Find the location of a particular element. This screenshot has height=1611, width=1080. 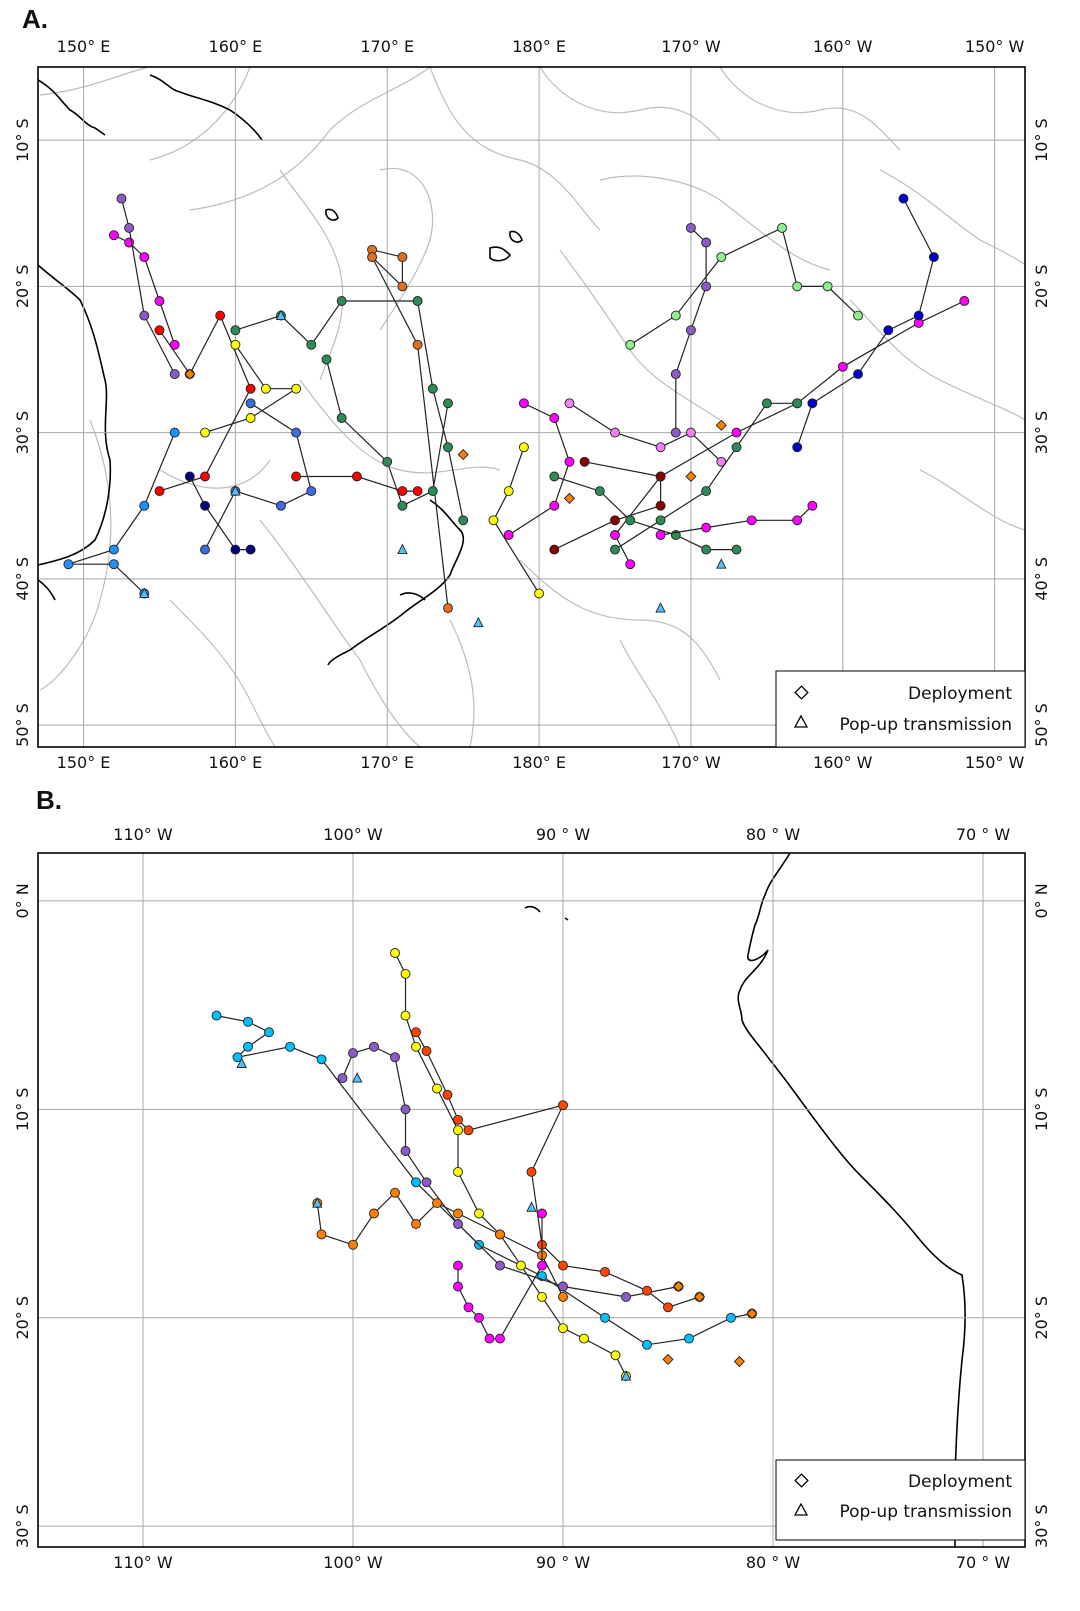

legend-b: Deployment Pop-up transmission is located at coordinates (900, 1500).